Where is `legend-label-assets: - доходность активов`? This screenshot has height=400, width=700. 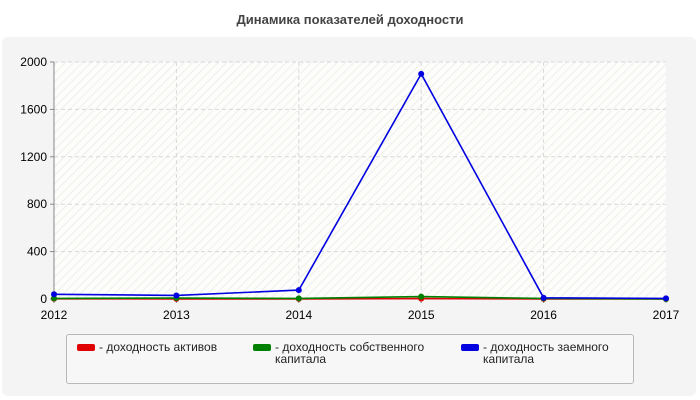 legend-label-assets: - доходность активов is located at coordinates (158, 347).